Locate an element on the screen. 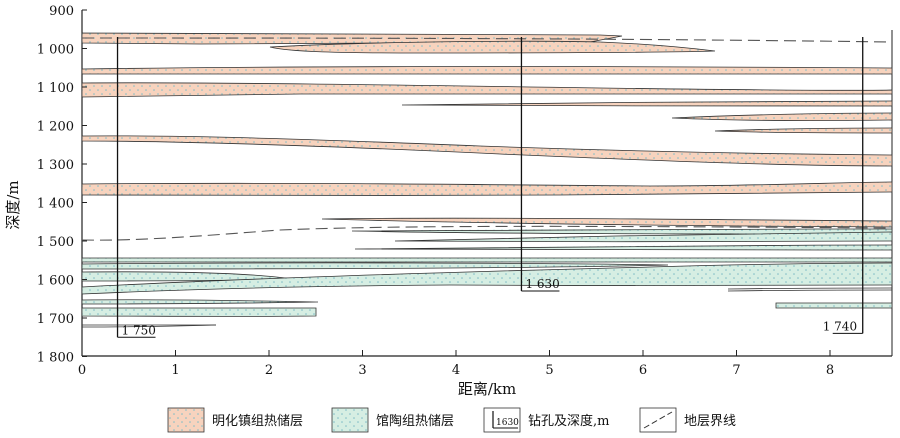 The width and height of the screenshot is (900, 438). legend-swatch-minghuazhen is located at coordinates (186, 420).